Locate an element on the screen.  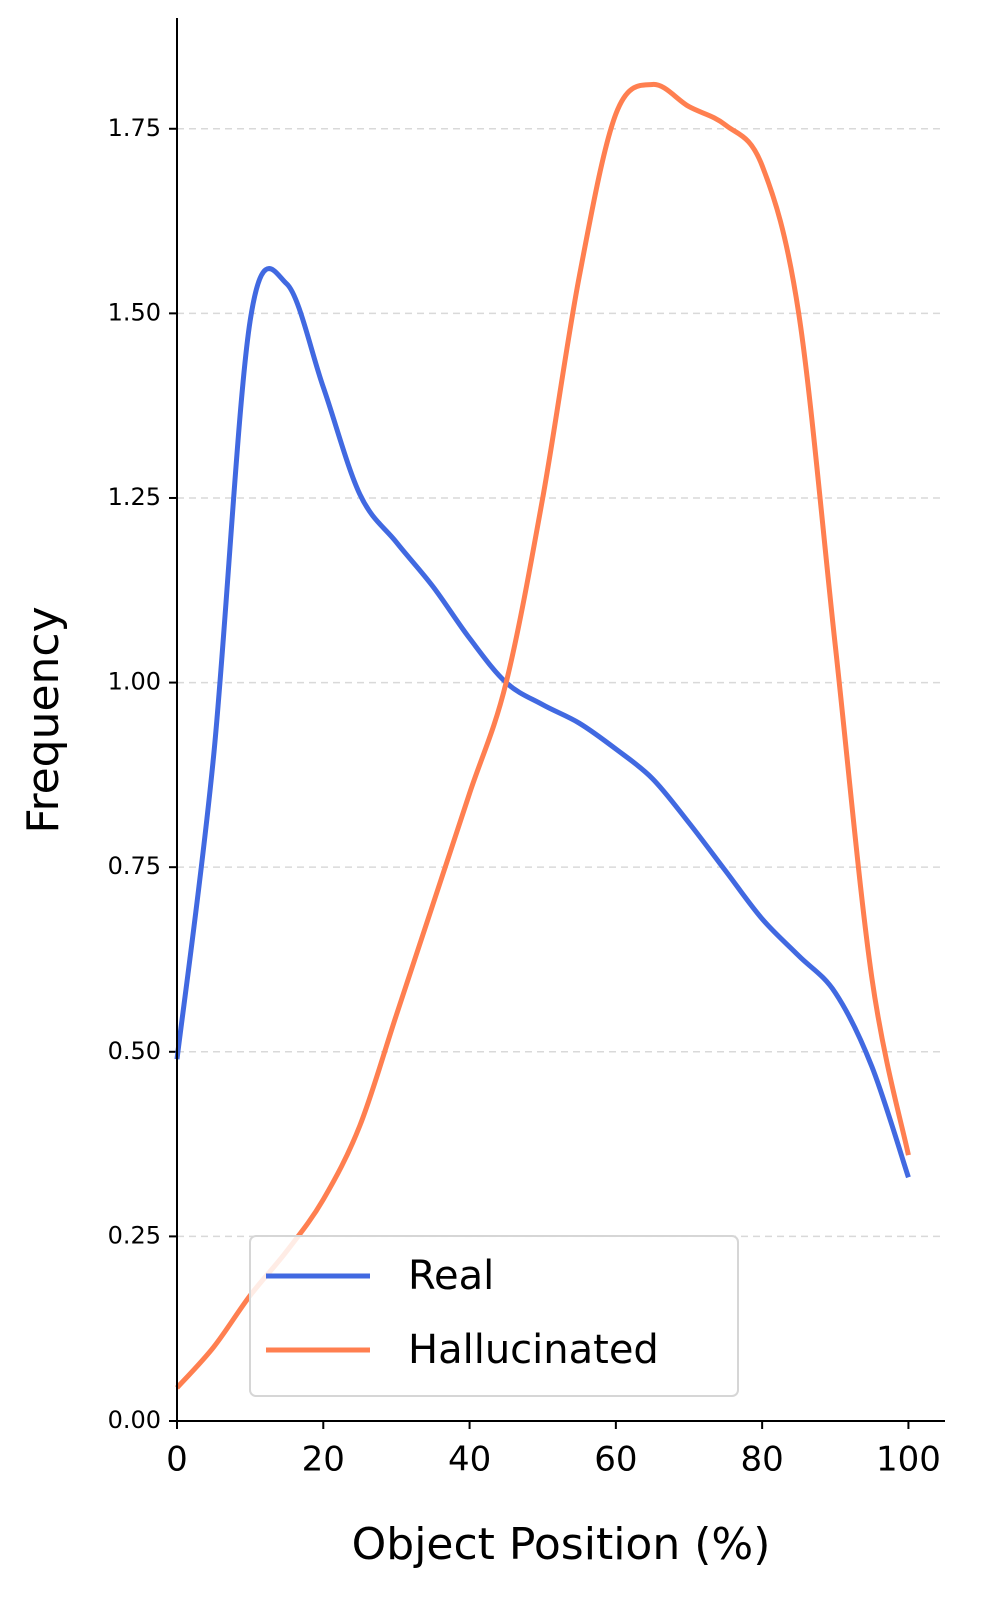
y-tick-label: 1.75 is located at coordinates (134, 128).